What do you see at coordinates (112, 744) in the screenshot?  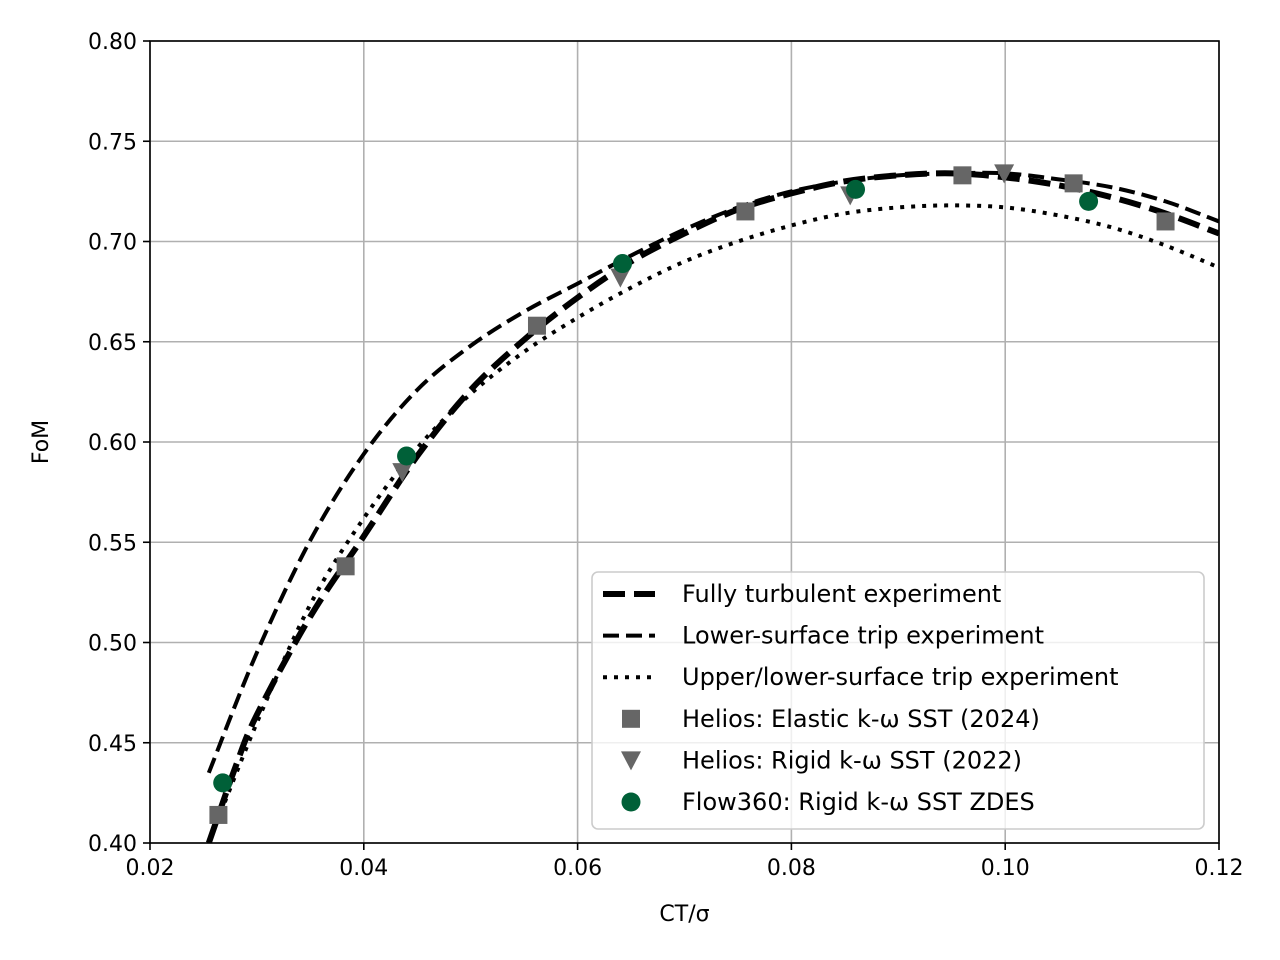 I see `y-tick-label: 0.45` at bounding box center [112, 744].